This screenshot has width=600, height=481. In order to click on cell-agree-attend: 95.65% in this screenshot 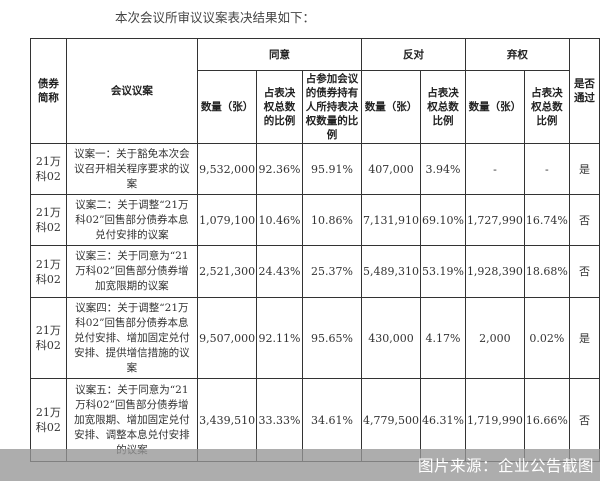, I will do `click(332, 338)`.